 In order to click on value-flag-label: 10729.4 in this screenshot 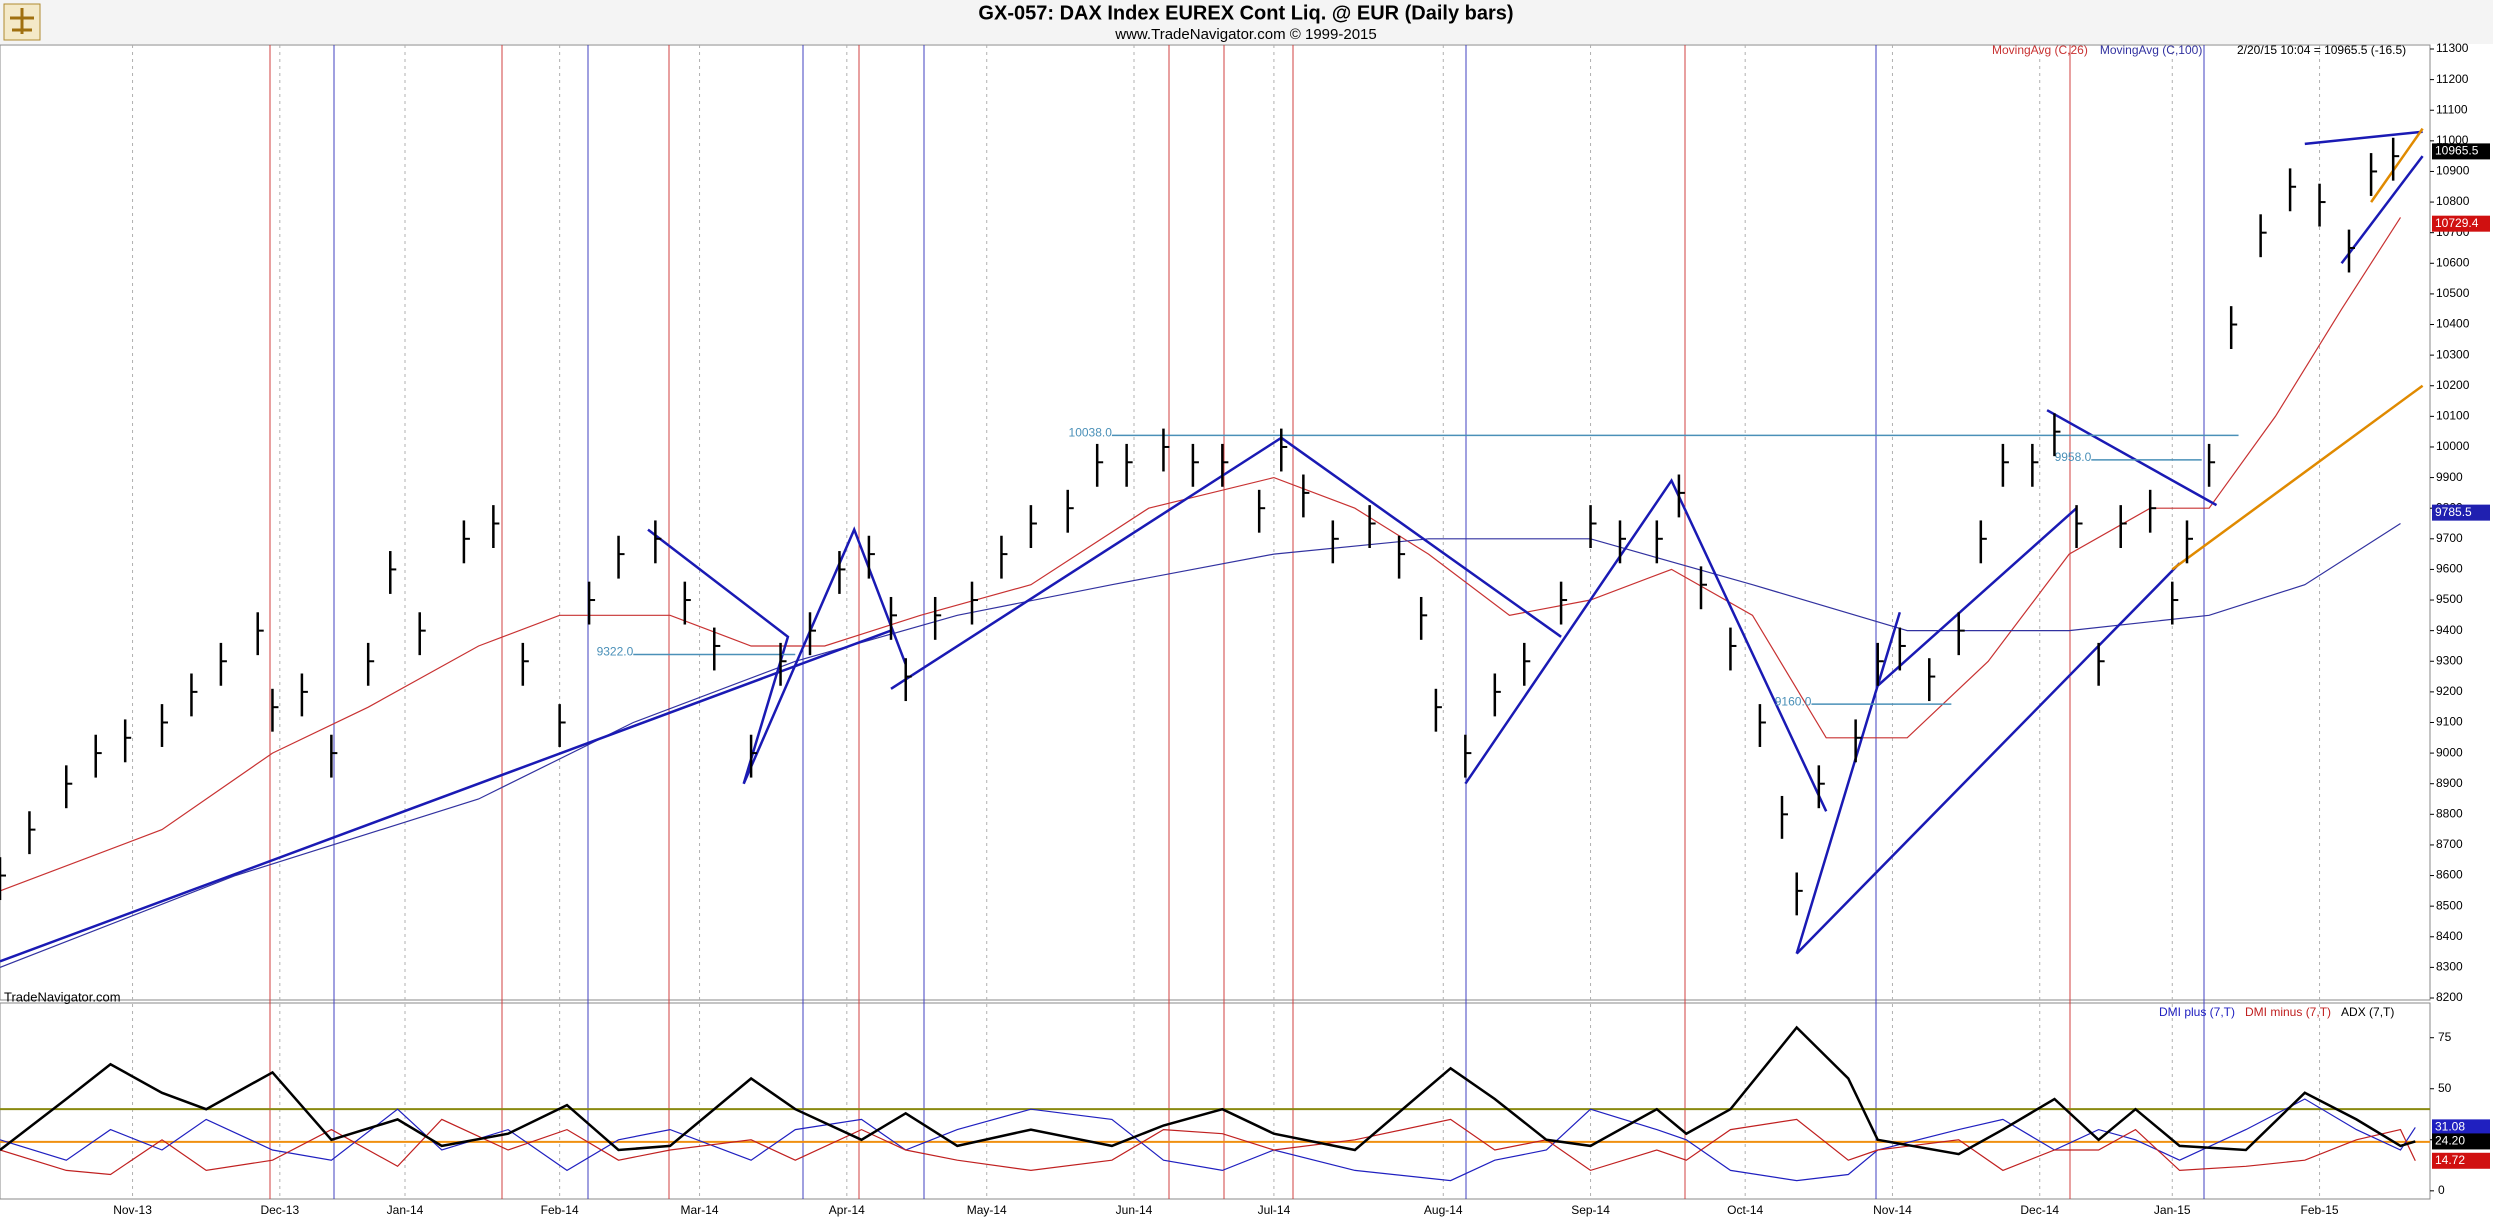, I will do `click(2457, 223)`.